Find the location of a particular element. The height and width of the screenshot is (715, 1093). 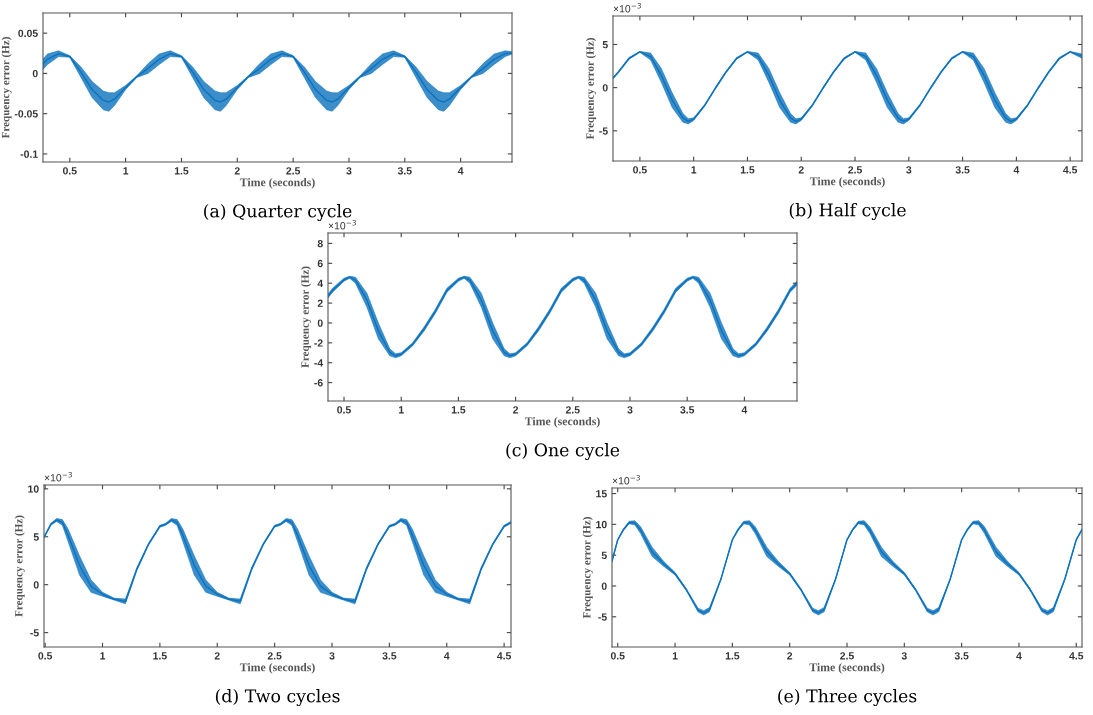

text: (b) Half cycle is located at coordinates (847, 212).